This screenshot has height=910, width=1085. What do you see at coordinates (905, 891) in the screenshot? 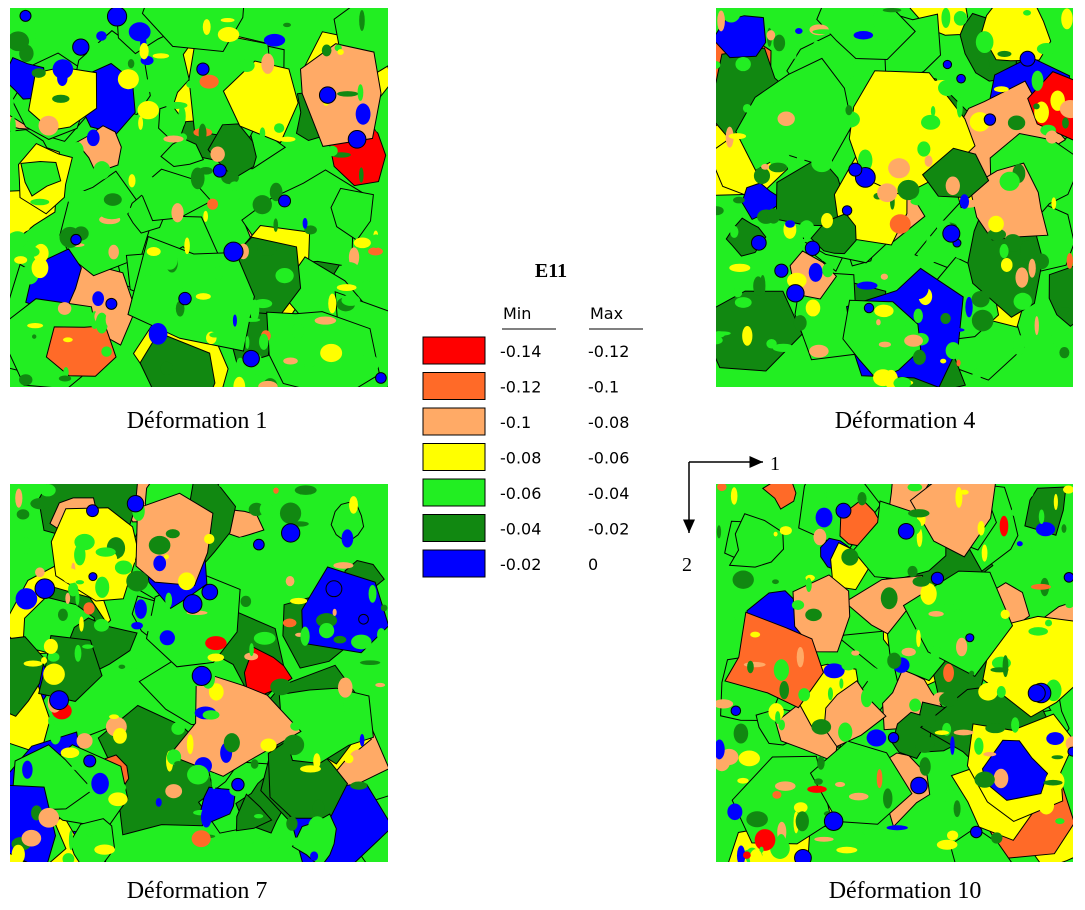
I see `caption: Déformation 10` at bounding box center [905, 891].